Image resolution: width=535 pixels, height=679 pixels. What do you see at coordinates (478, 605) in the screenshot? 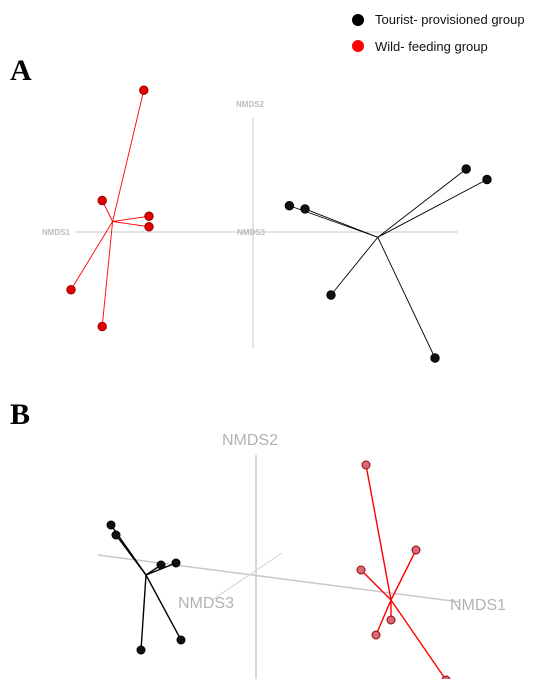
I see `panel-b-axis-label-nmds1: NMDS1` at bounding box center [478, 605].